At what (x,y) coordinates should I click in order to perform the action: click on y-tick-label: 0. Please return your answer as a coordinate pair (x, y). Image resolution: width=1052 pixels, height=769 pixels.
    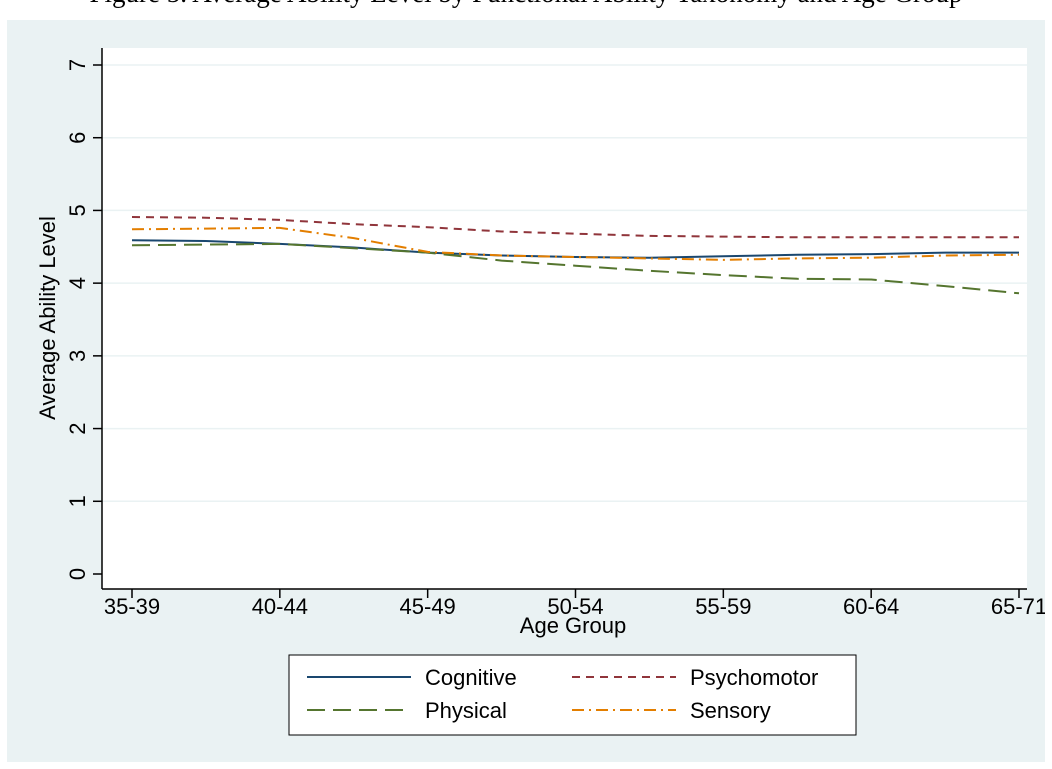
    Looking at the image, I should click on (77, 574).